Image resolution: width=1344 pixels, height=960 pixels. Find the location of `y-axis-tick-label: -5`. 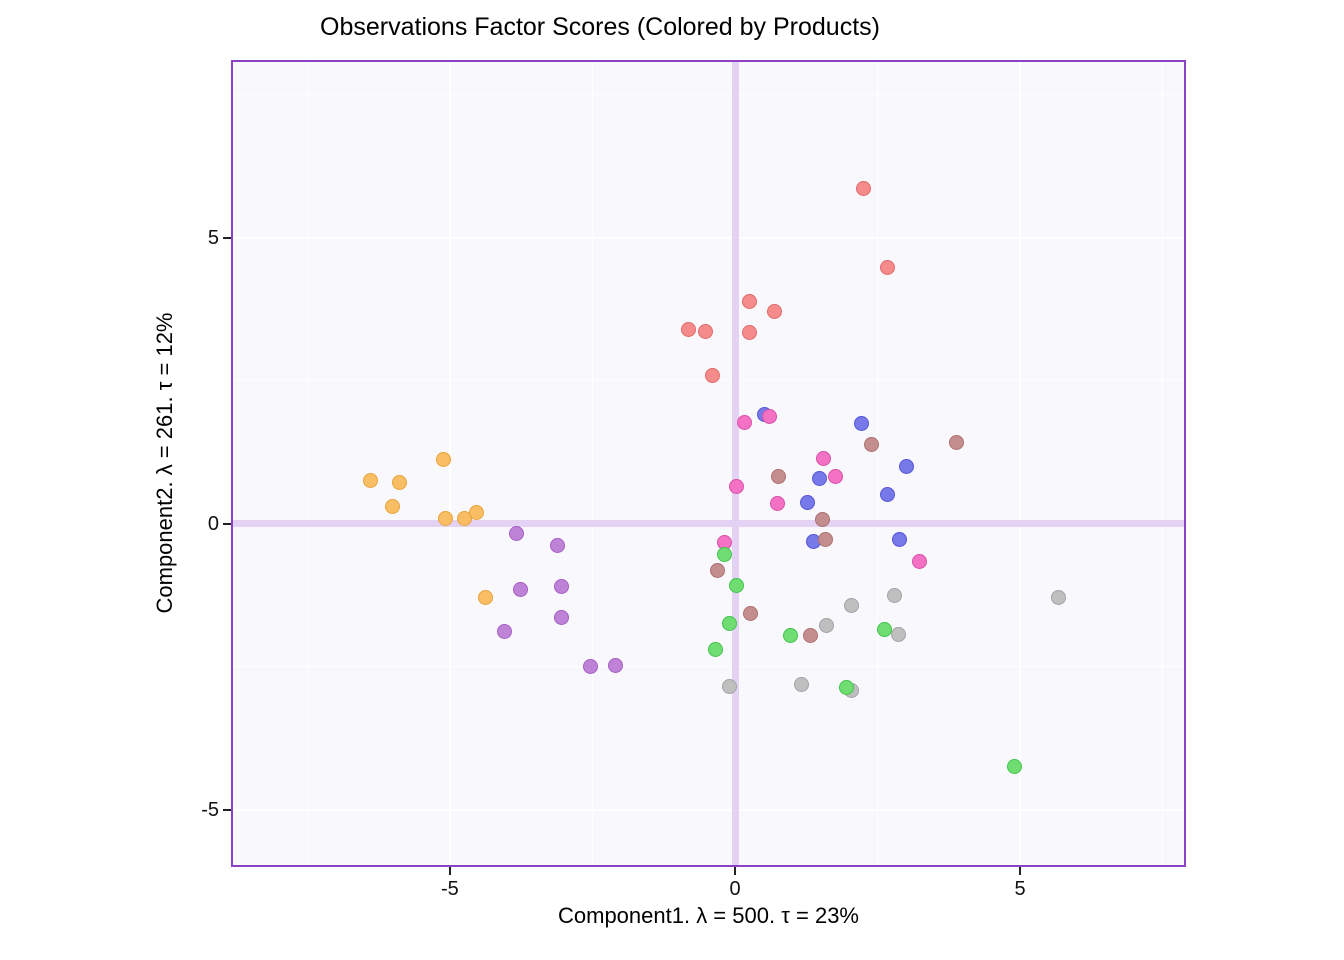

y-axis-tick-label: -5 is located at coordinates (210, 809).